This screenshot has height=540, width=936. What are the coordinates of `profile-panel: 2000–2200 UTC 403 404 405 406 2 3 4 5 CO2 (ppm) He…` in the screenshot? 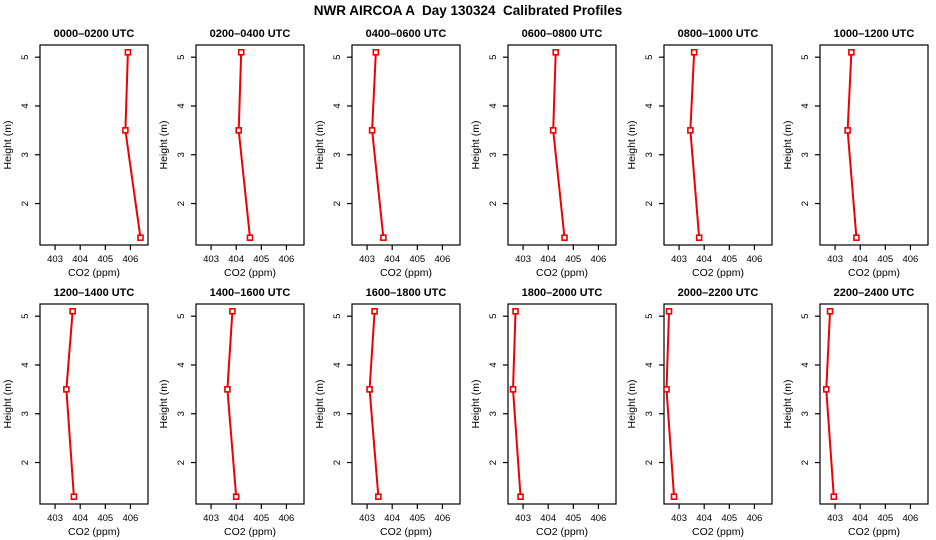 It's located at (699, 412).